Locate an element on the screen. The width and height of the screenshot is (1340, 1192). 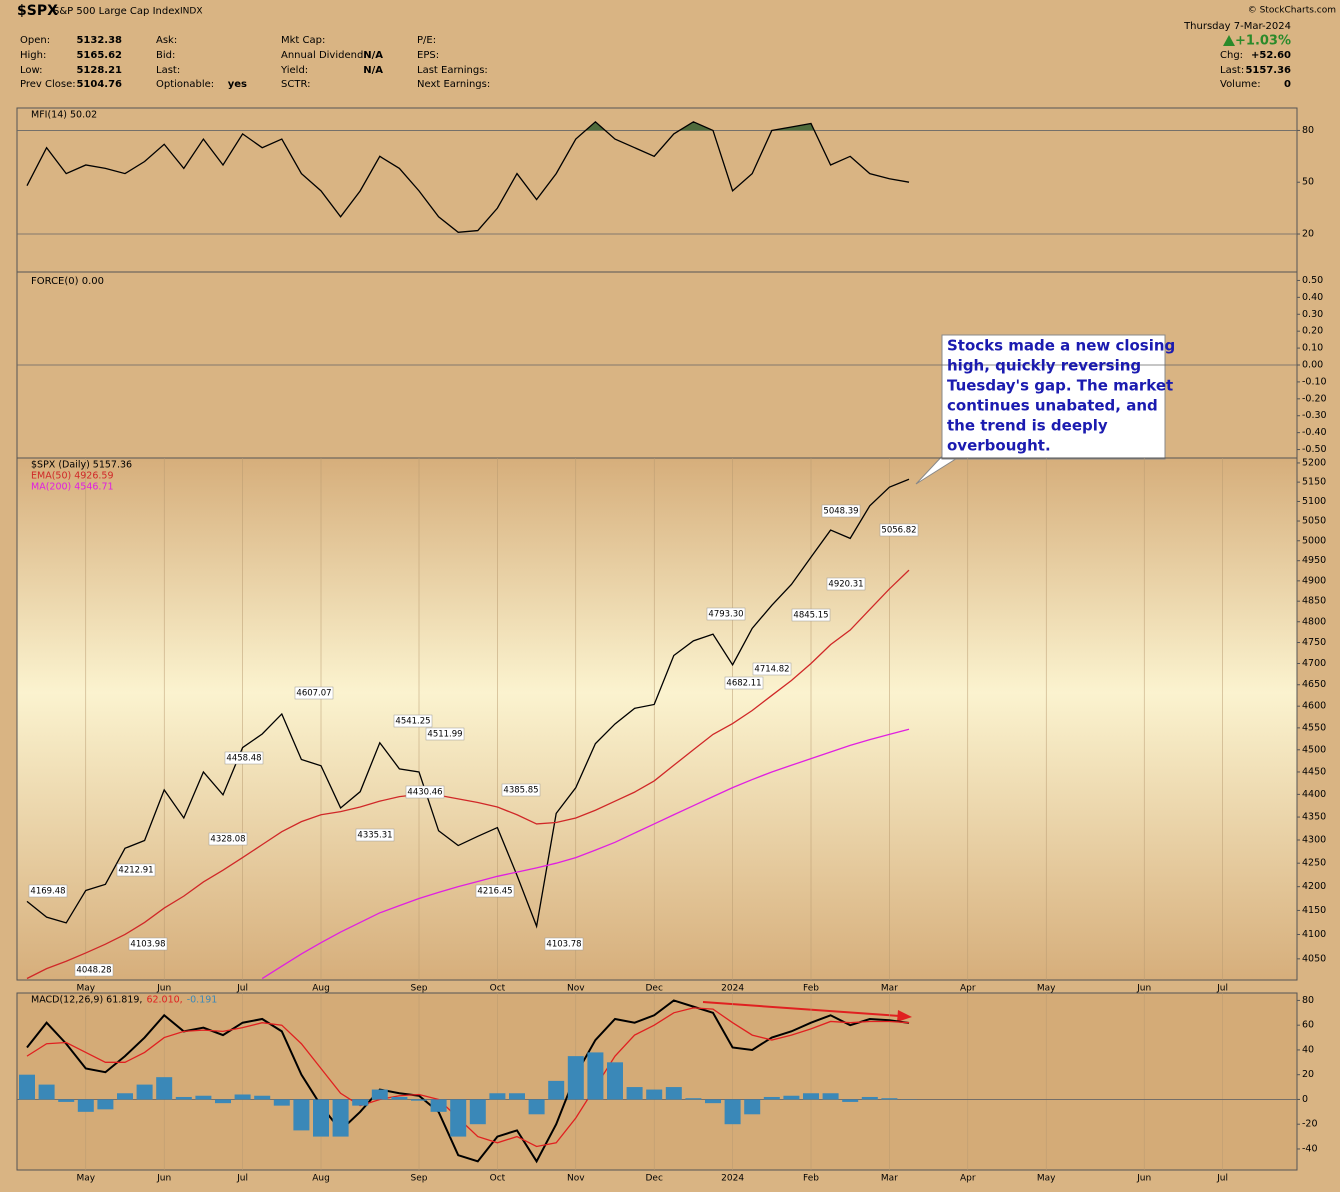
price-label: 4682.11 is located at coordinates (743, 684).